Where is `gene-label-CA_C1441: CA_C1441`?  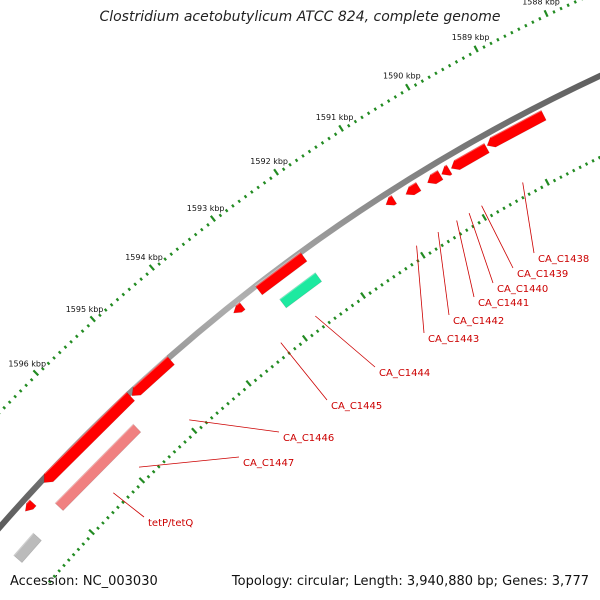
gene-label-CA_C1441: CA_C1441 is located at coordinates (503, 303).